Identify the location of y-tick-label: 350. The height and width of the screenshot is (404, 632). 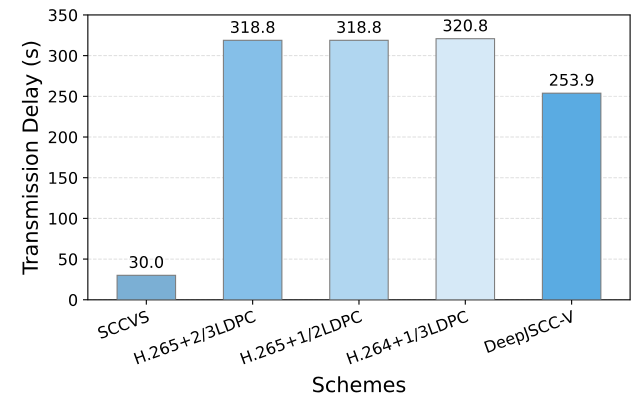
(63, 15).